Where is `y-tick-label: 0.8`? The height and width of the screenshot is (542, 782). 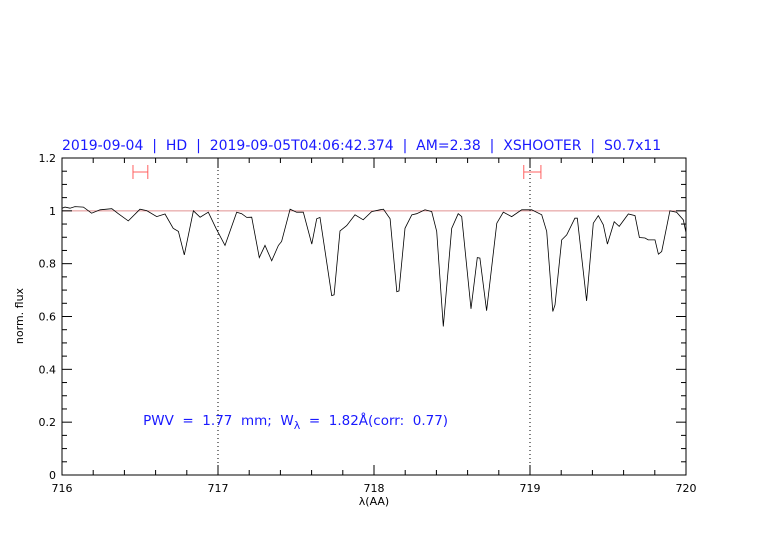
y-tick-label: 0.8 is located at coordinates (48, 264).